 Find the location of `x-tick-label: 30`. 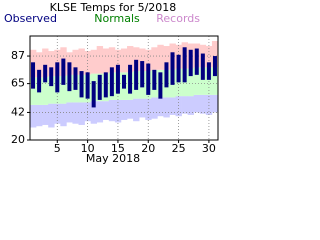

x-tick-label: 30 is located at coordinates (209, 148).